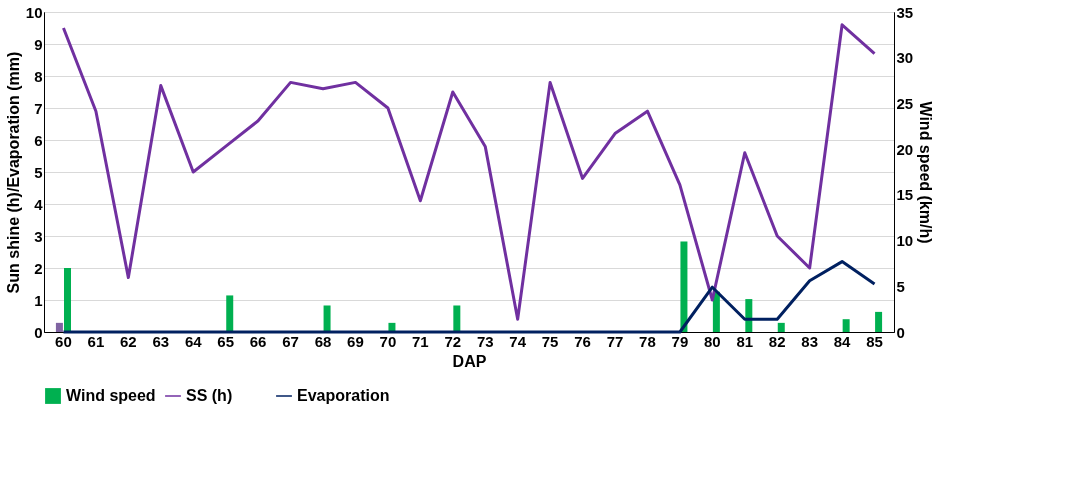  I want to click on x-tick-label: 68, so click(323, 341).